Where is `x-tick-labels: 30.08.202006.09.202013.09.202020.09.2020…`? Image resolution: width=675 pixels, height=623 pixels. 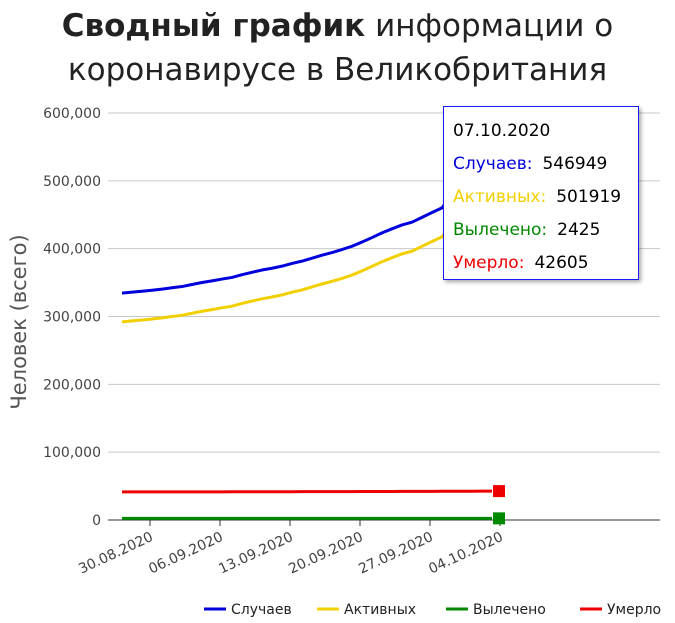
x-tick-labels: 30.08.202006.09.202013.09.202020.09.2020… is located at coordinates (291, 549).